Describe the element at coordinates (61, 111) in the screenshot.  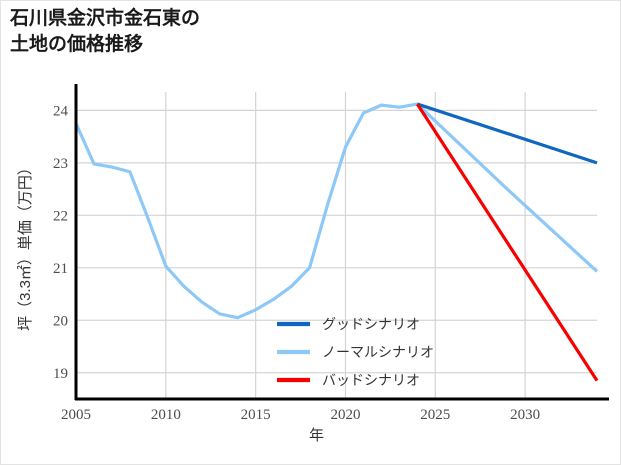
I see `y-tick-label: 24` at that location.